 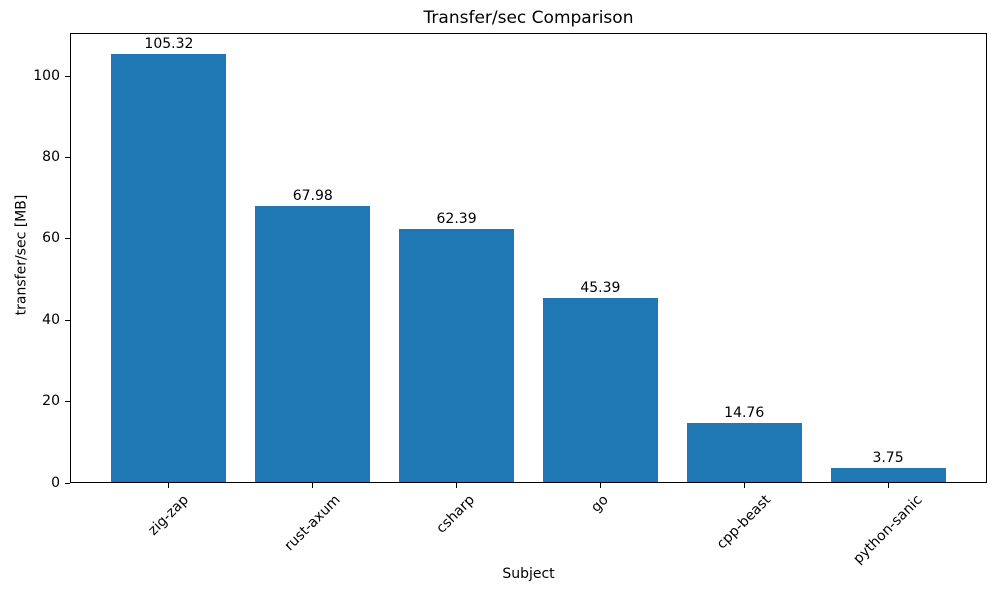 What do you see at coordinates (169, 44) in the screenshot?
I see `bar-value-label: 105.32` at bounding box center [169, 44].